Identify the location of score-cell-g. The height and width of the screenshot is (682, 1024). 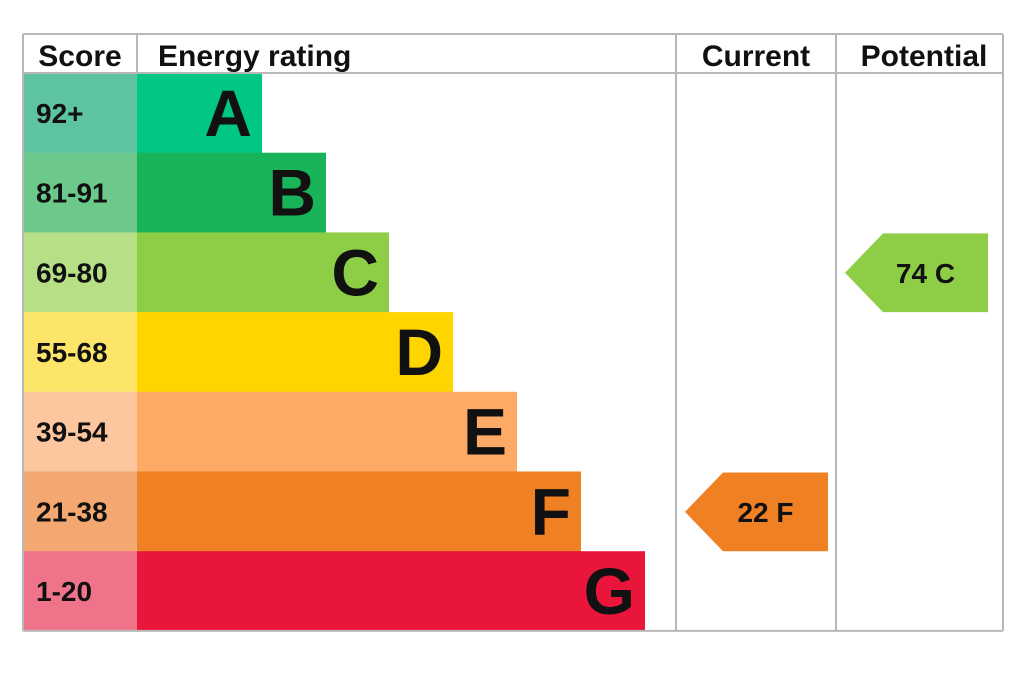
(80, 591).